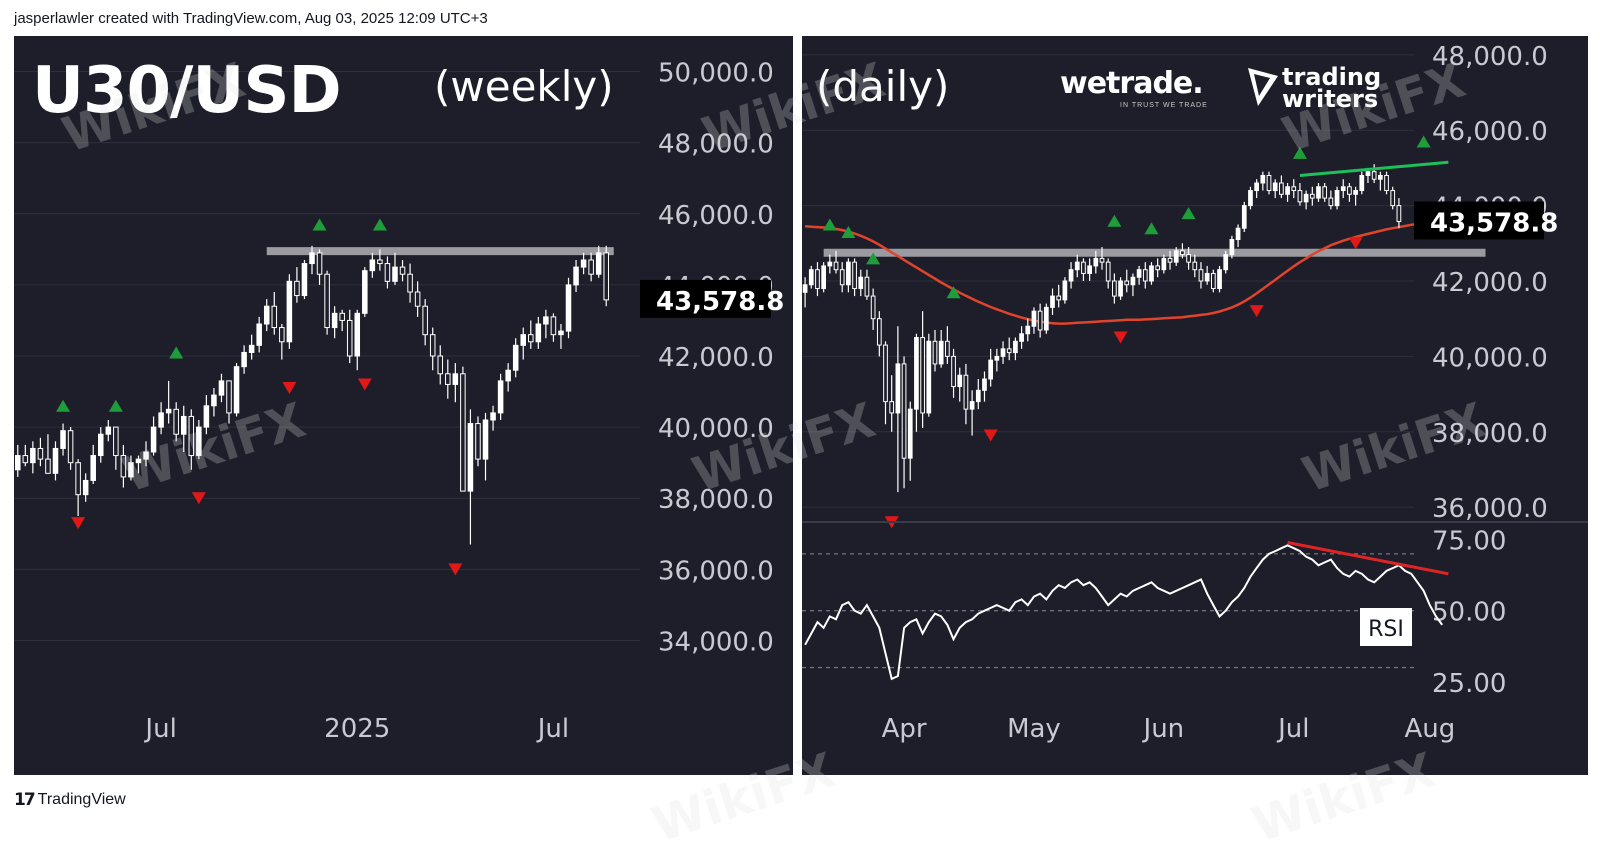 The height and width of the screenshot is (854, 1600). I want to click on weekly-up-marker, so click(63, 405).